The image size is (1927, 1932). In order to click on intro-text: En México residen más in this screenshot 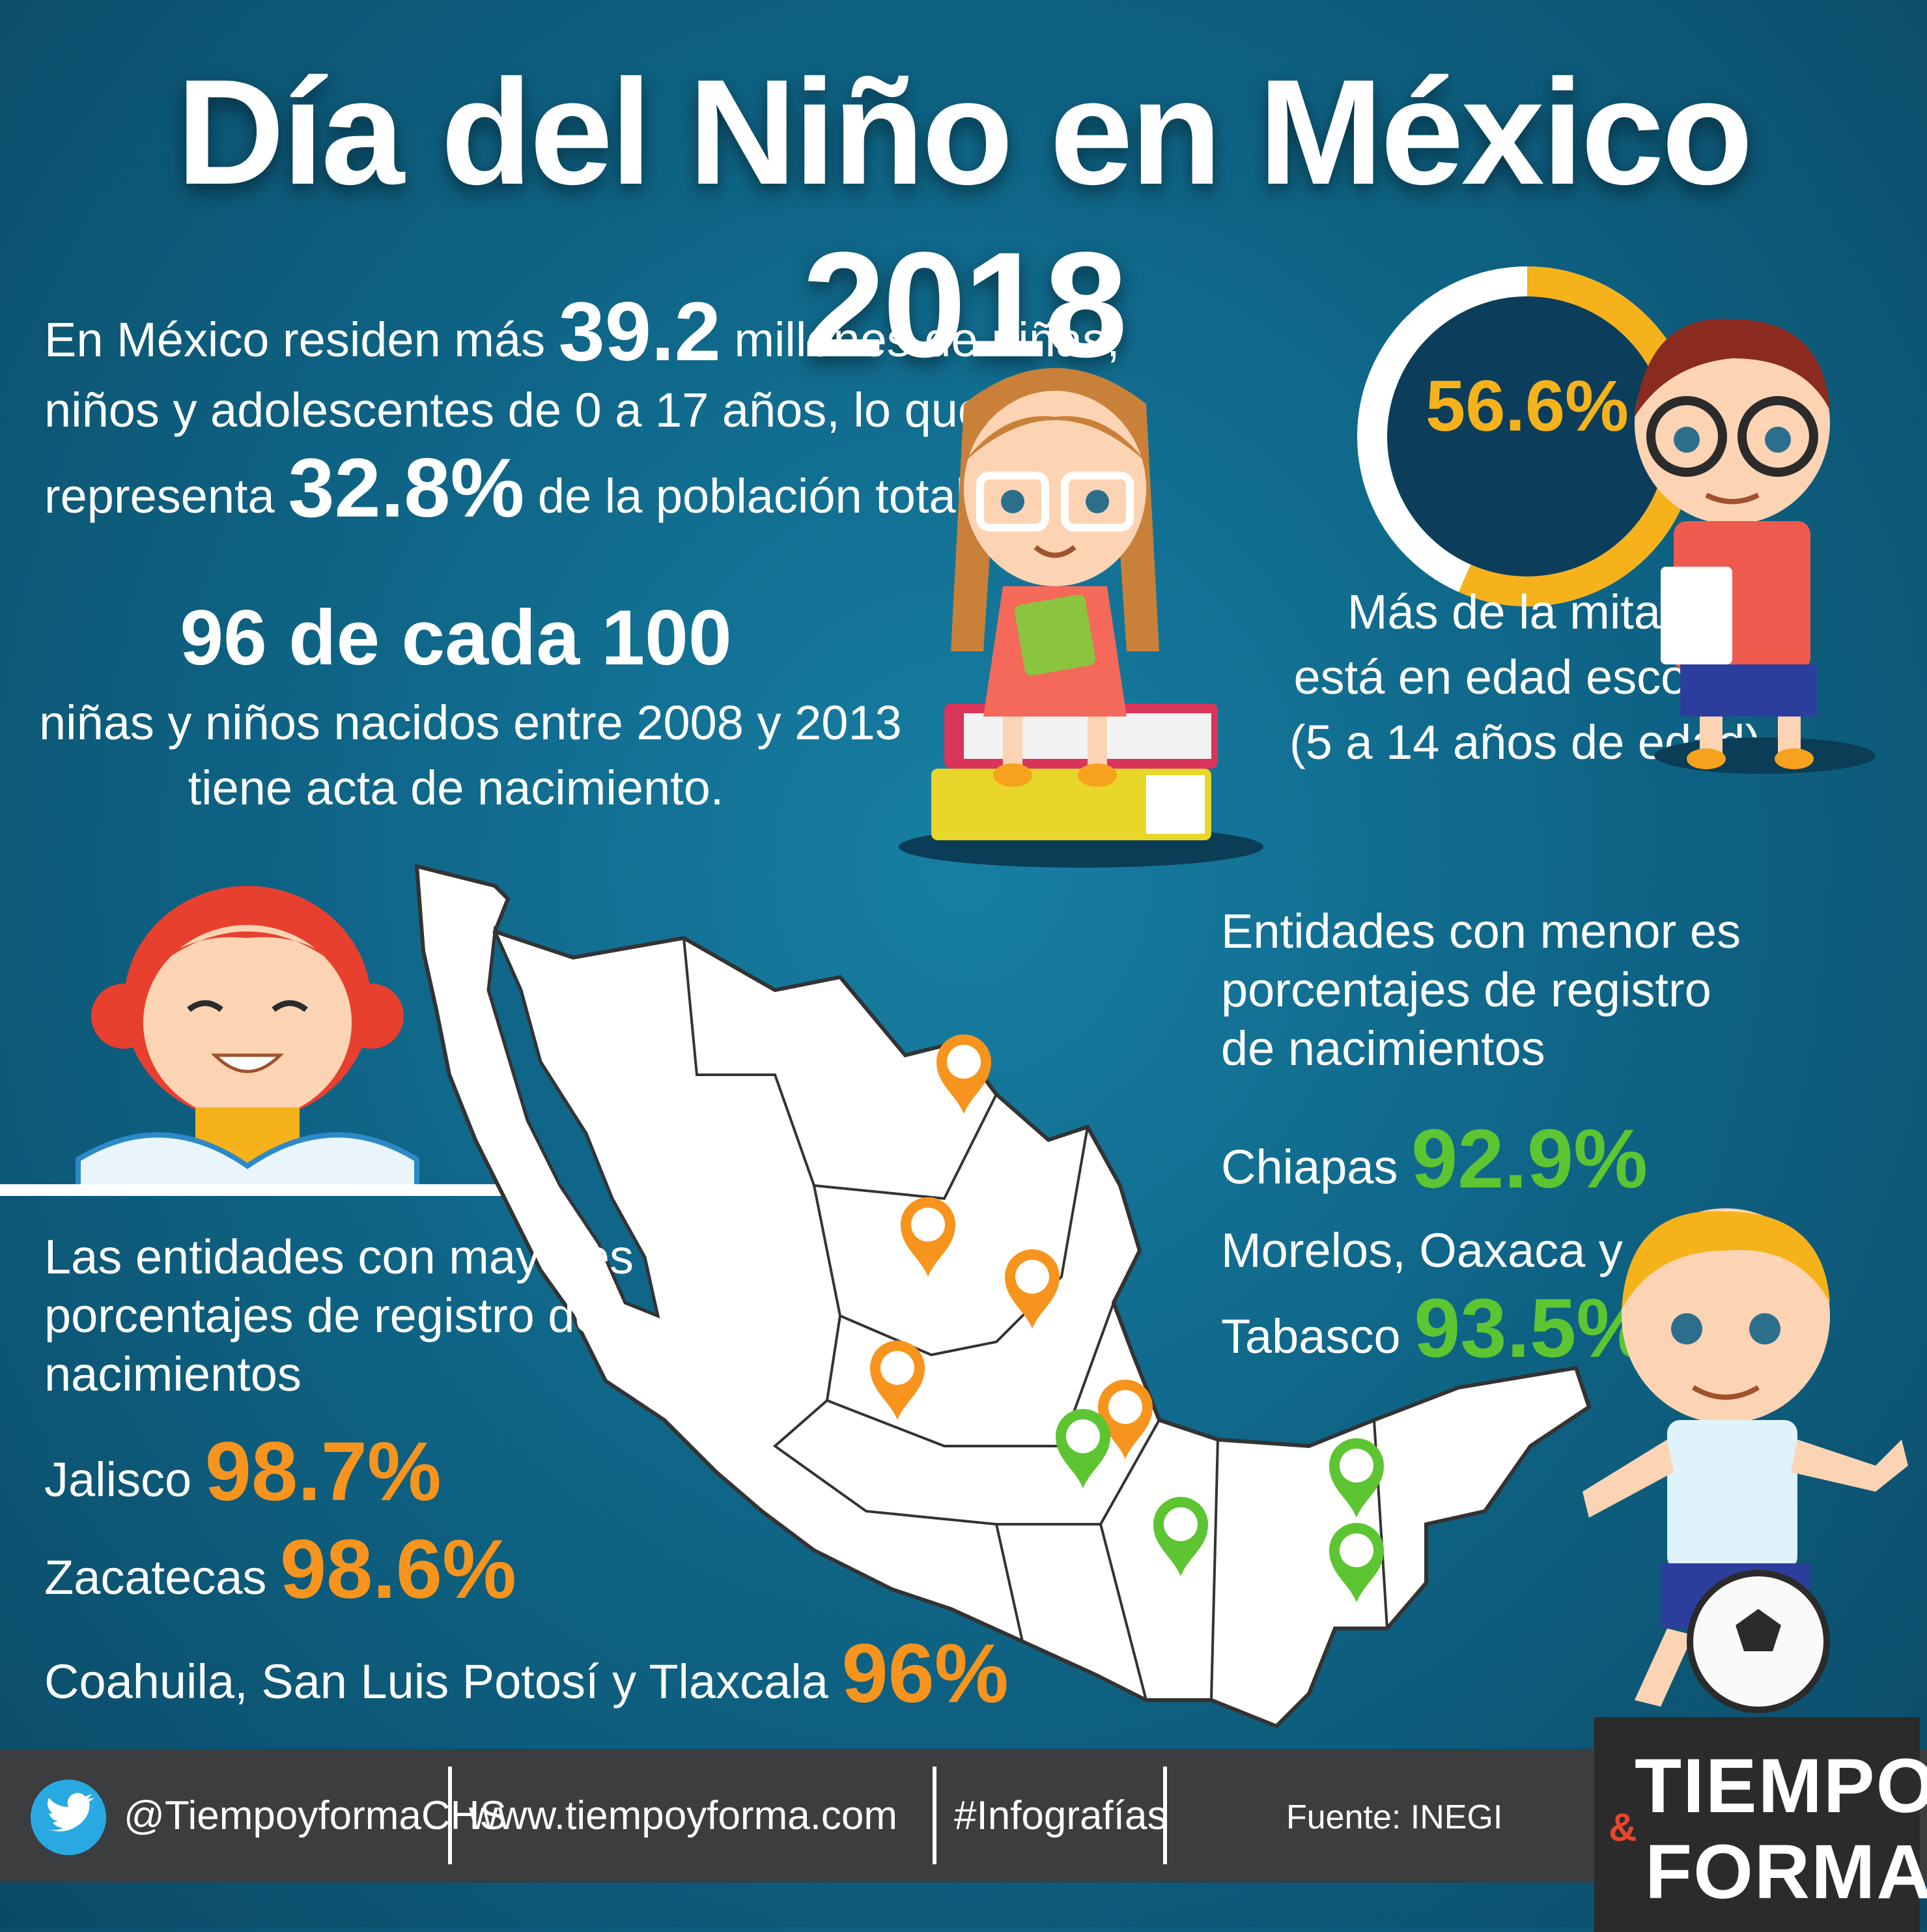, I will do `click(301, 340)`.